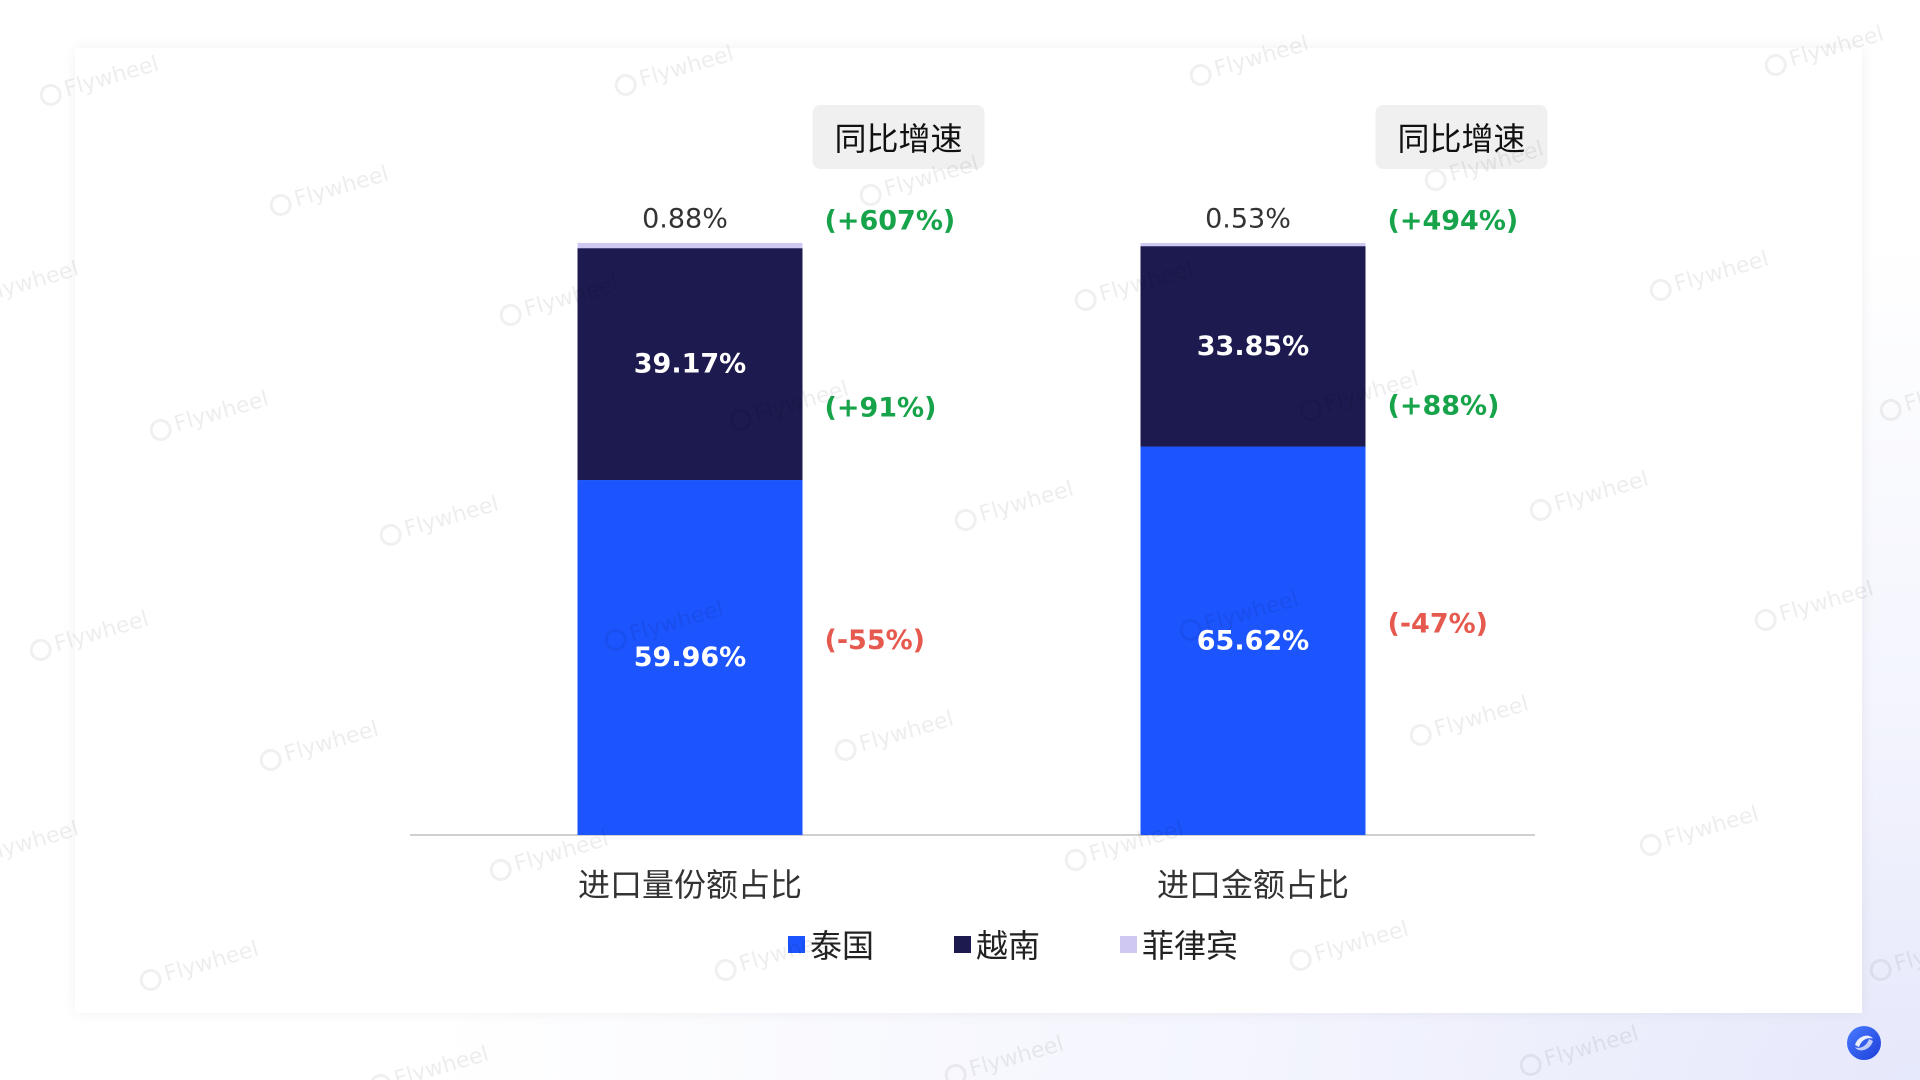 The height and width of the screenshot is (1080, 1920). I want to click on growth-label: (-55%), so click(875, 640).